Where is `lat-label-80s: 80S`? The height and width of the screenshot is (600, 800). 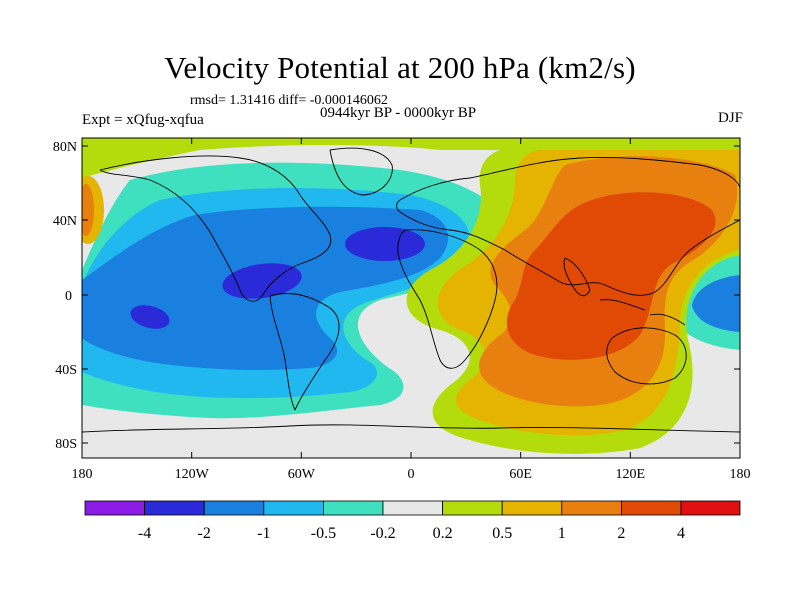
lat-label-80s: 80S is located at coordinates (66, 444).